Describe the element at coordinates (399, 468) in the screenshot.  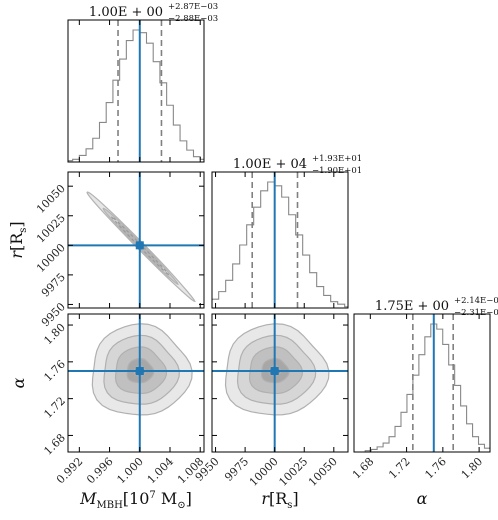
I see `x-tick-label: 1.72` at that location.